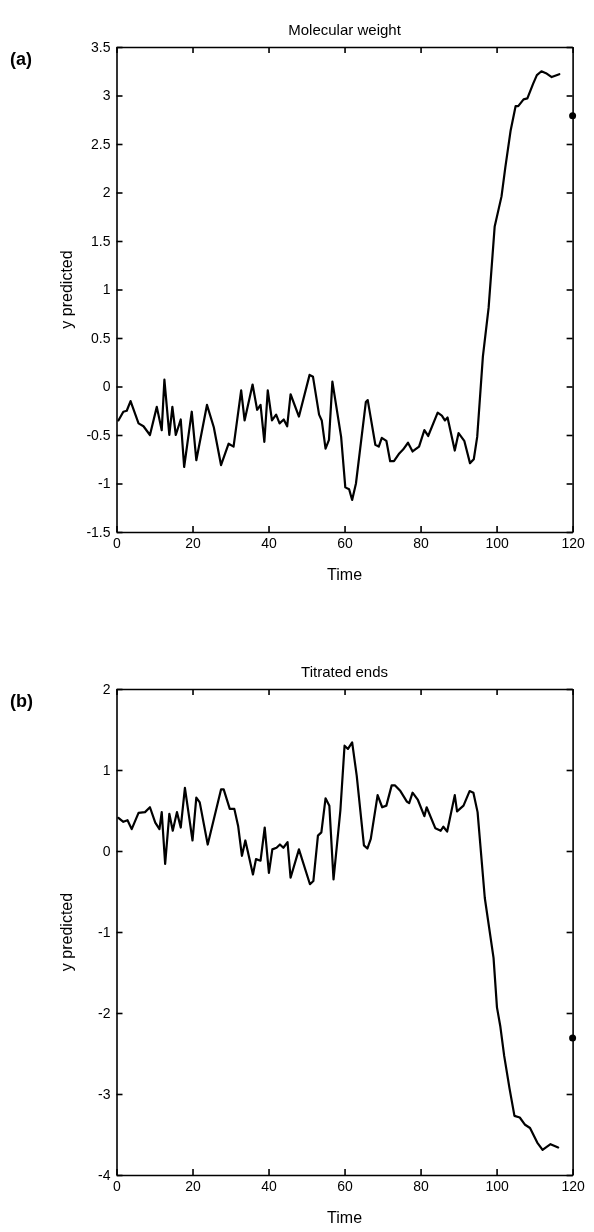 The image size is (594, 1232). Describe the element at coordinates (104, 1174) in the screenshot. I see `y-tick-label: -4` at that location.